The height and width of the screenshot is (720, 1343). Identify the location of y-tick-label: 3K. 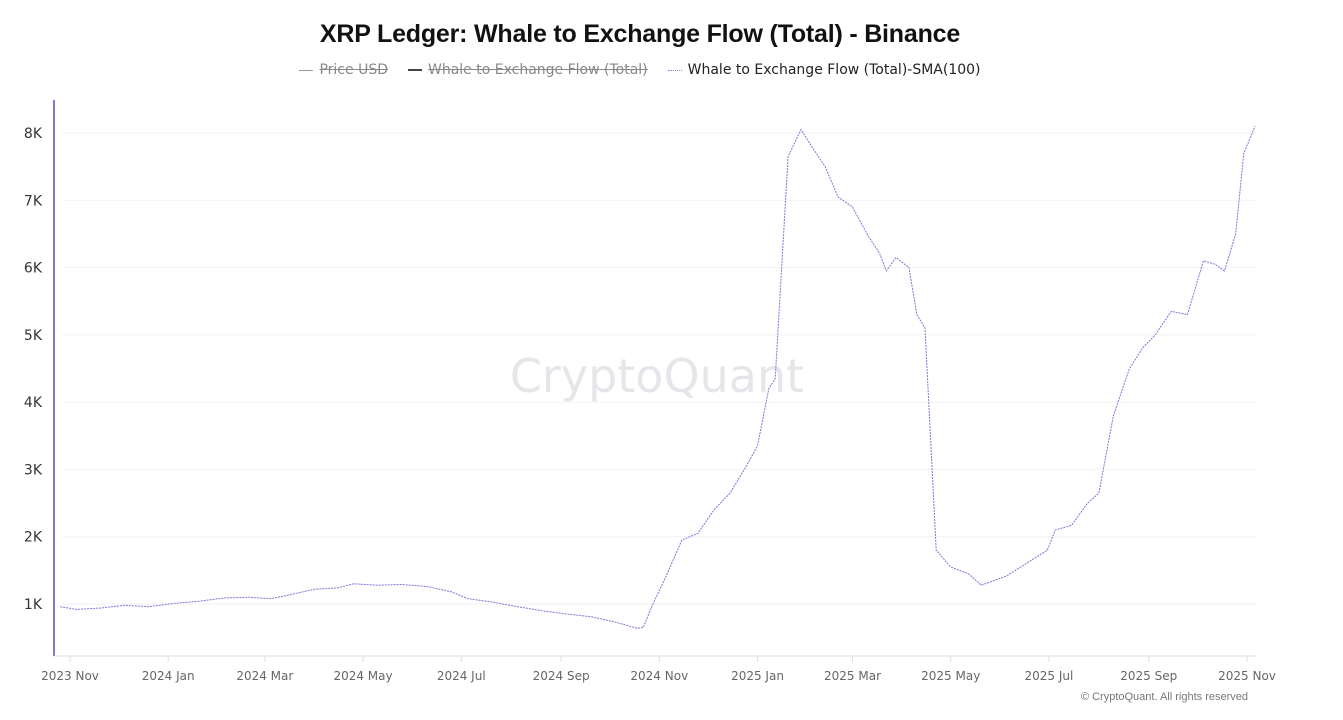
(33, 470).